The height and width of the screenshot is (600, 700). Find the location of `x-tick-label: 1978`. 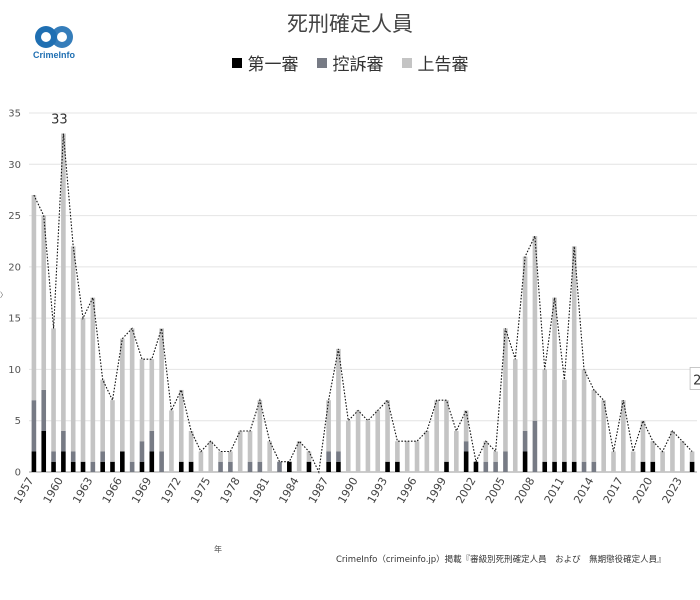

x-tick-label: 1978 is located at coordinates (230, 490).